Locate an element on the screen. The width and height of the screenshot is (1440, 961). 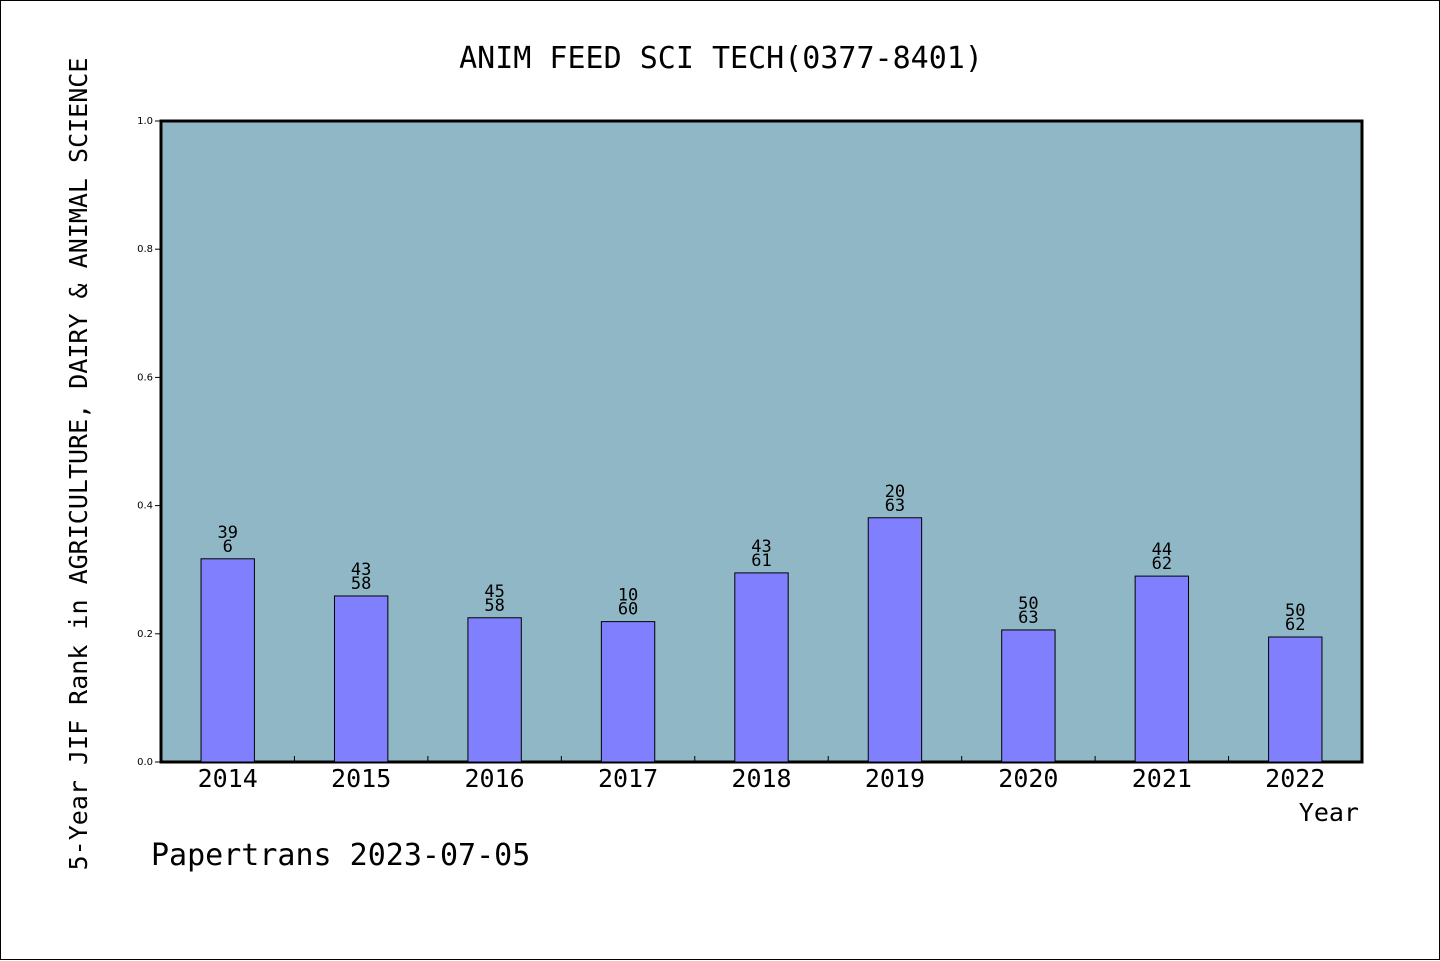
chart-title: ANIM FEED SCI TECH(0377-8401) is located at coordinates (721, 58).